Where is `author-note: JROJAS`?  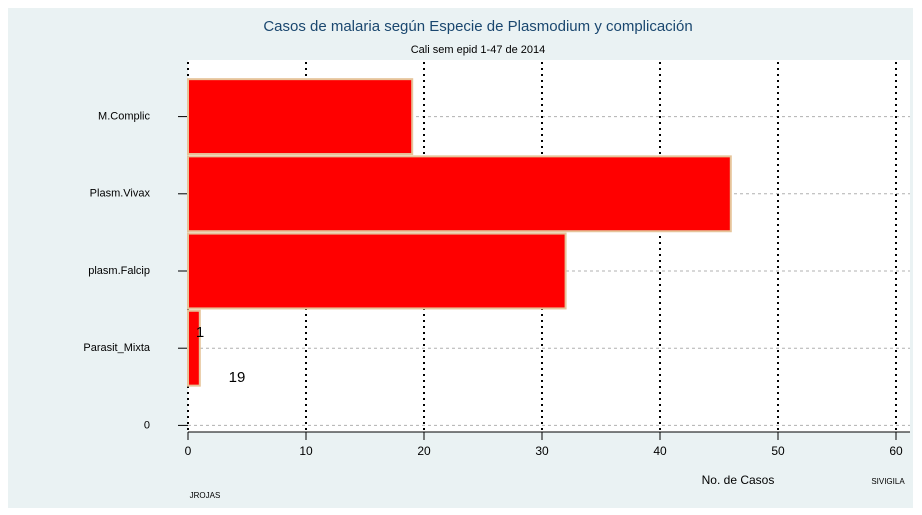 author-note: JROJAS is located at coordinates (205, 495).